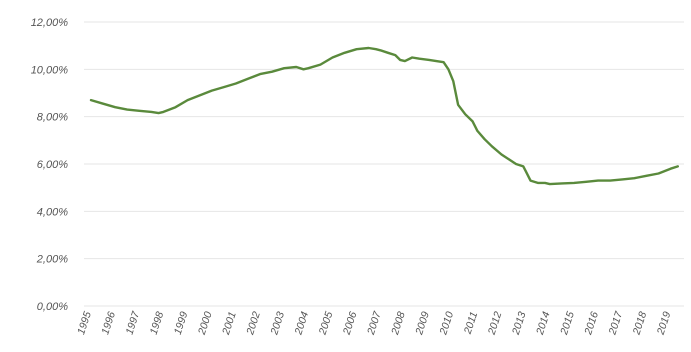  What do you see at coordinates (229, 323) in the screenshot?
I see `x-tick-label: 2001` at bounding box center [229, 323].